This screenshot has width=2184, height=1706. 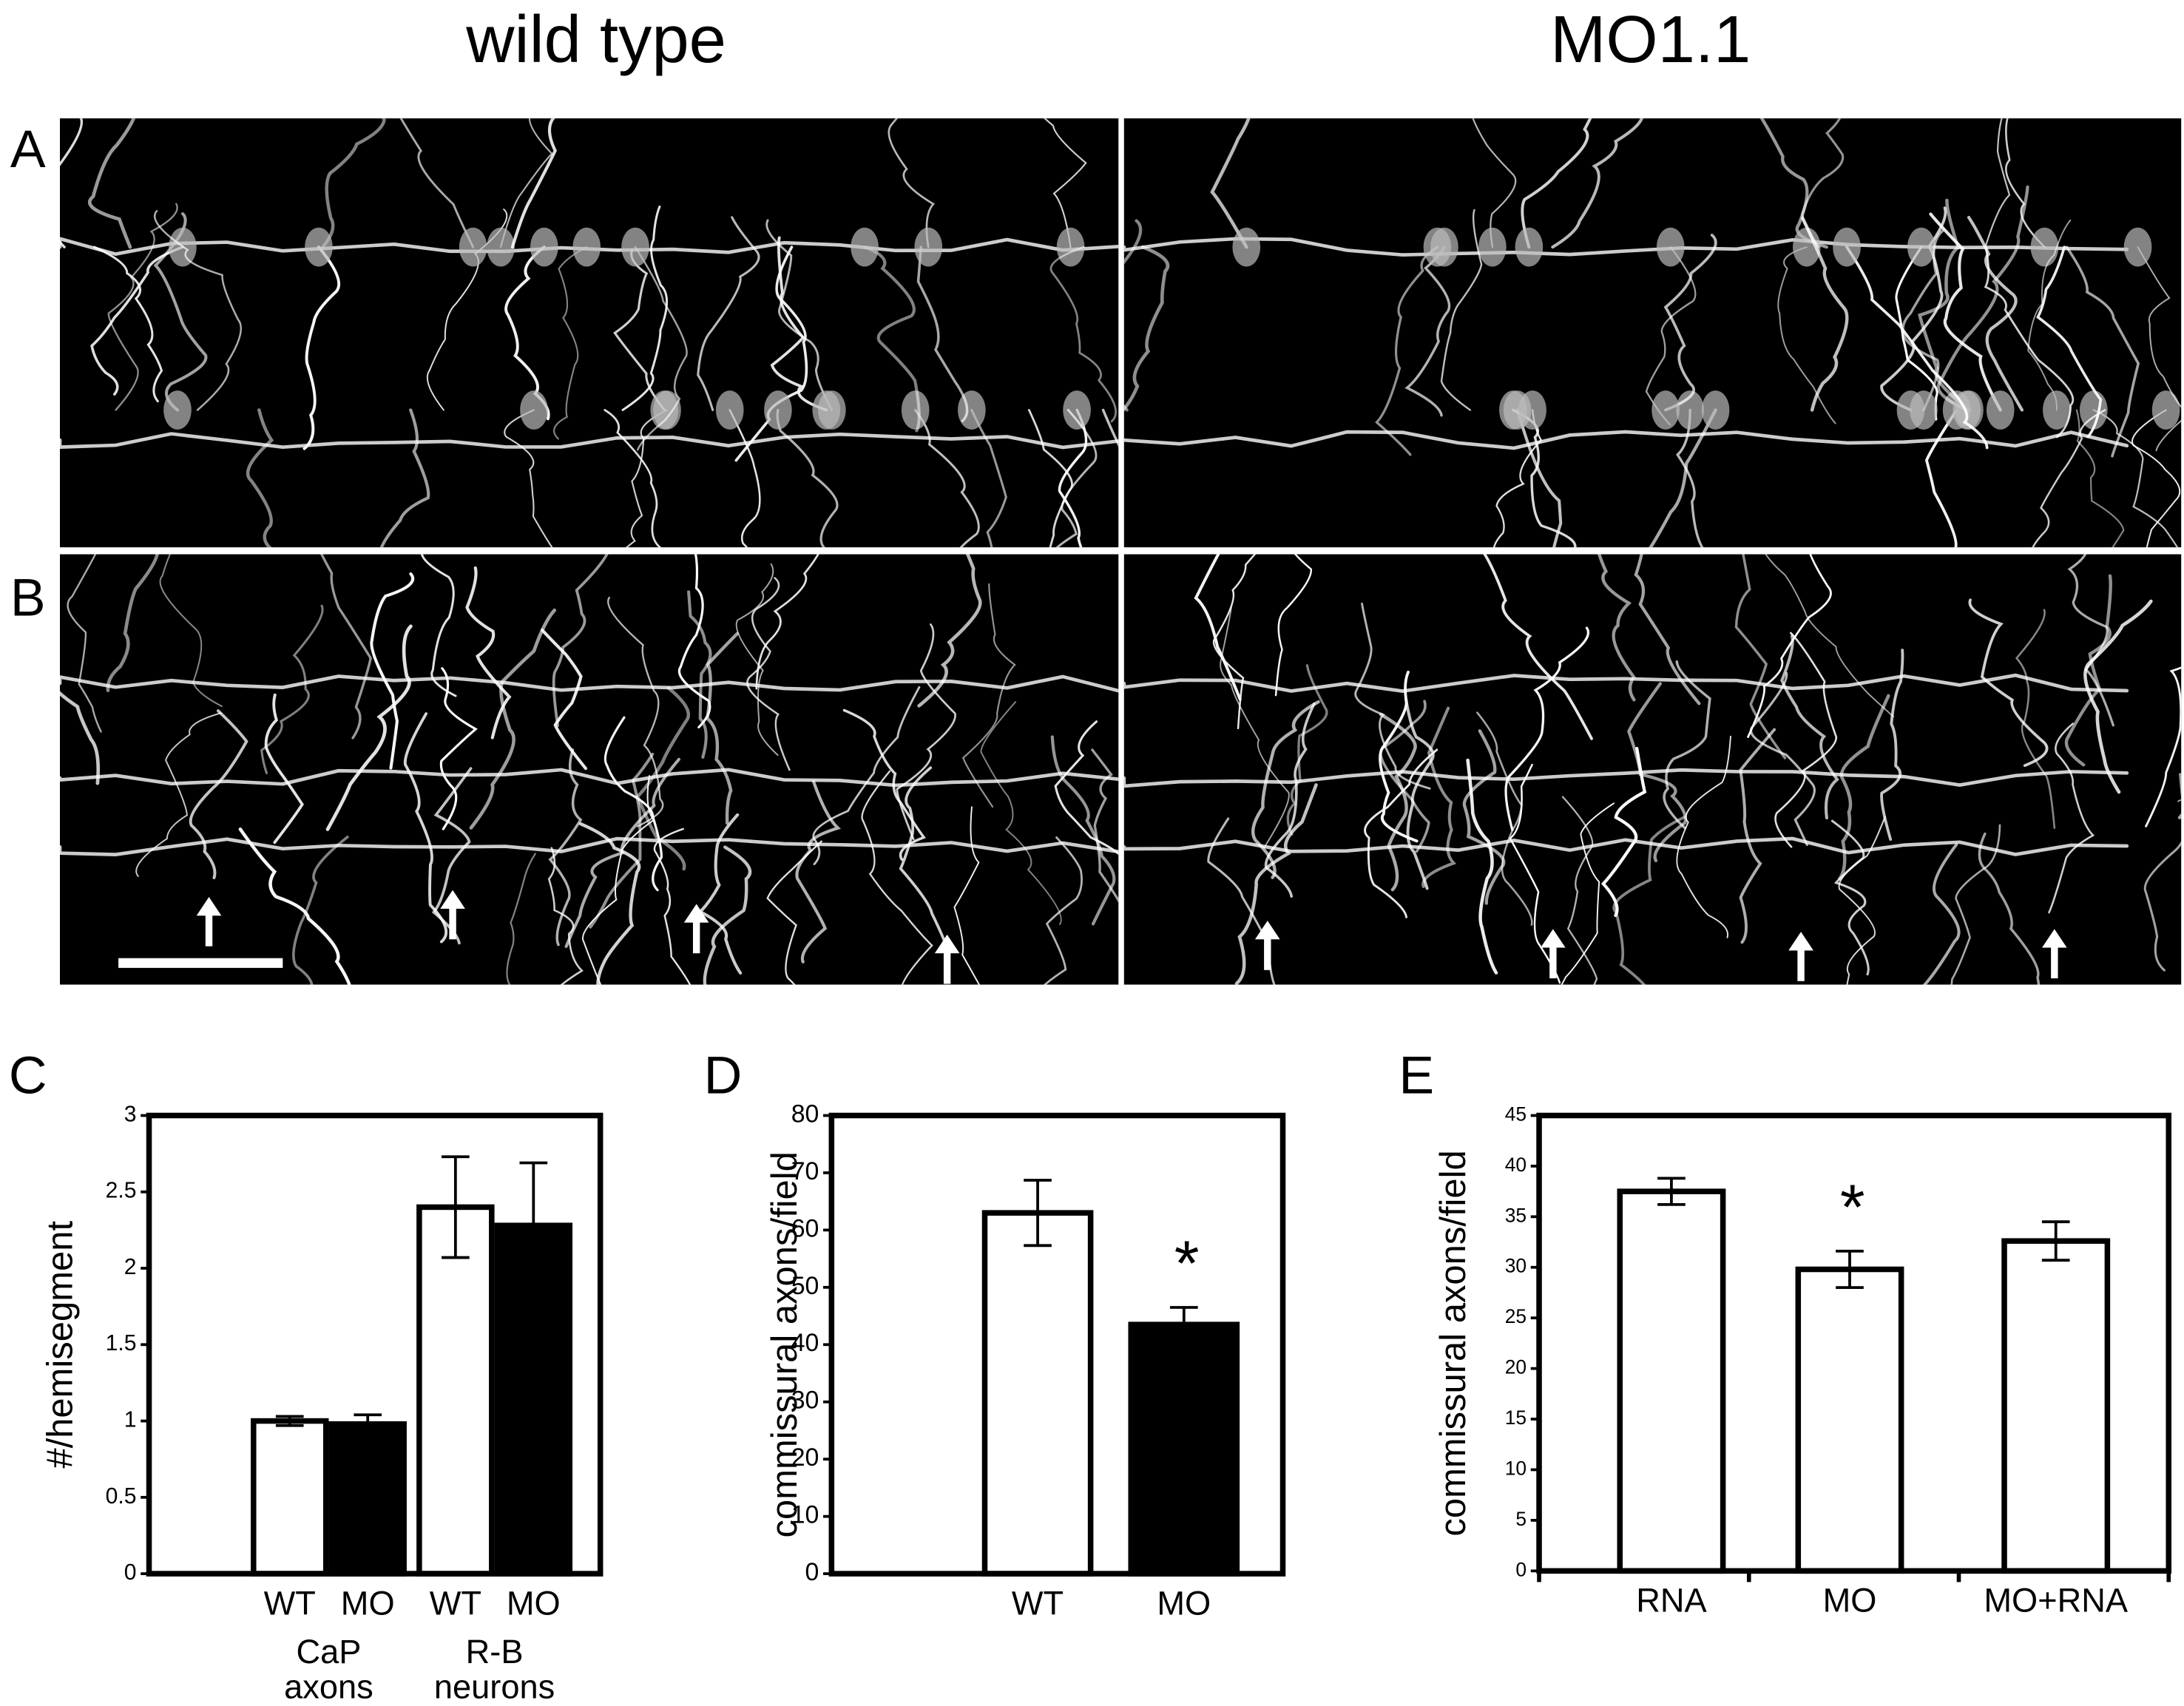 I want to click on plot-frame, so click(x=1057, y=1344).